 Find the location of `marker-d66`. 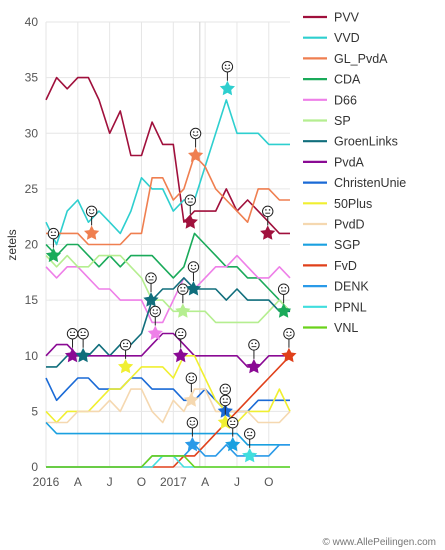

marker-d66 is located at coordinates (155, 322).